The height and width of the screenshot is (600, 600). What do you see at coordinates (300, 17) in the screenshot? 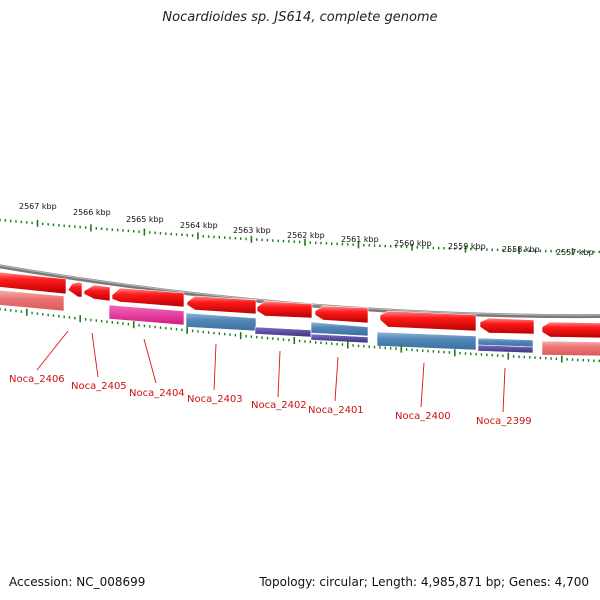
I see `page-title: Nocardioides sp. JS614, complete genome` at bounding box center [300, 17].